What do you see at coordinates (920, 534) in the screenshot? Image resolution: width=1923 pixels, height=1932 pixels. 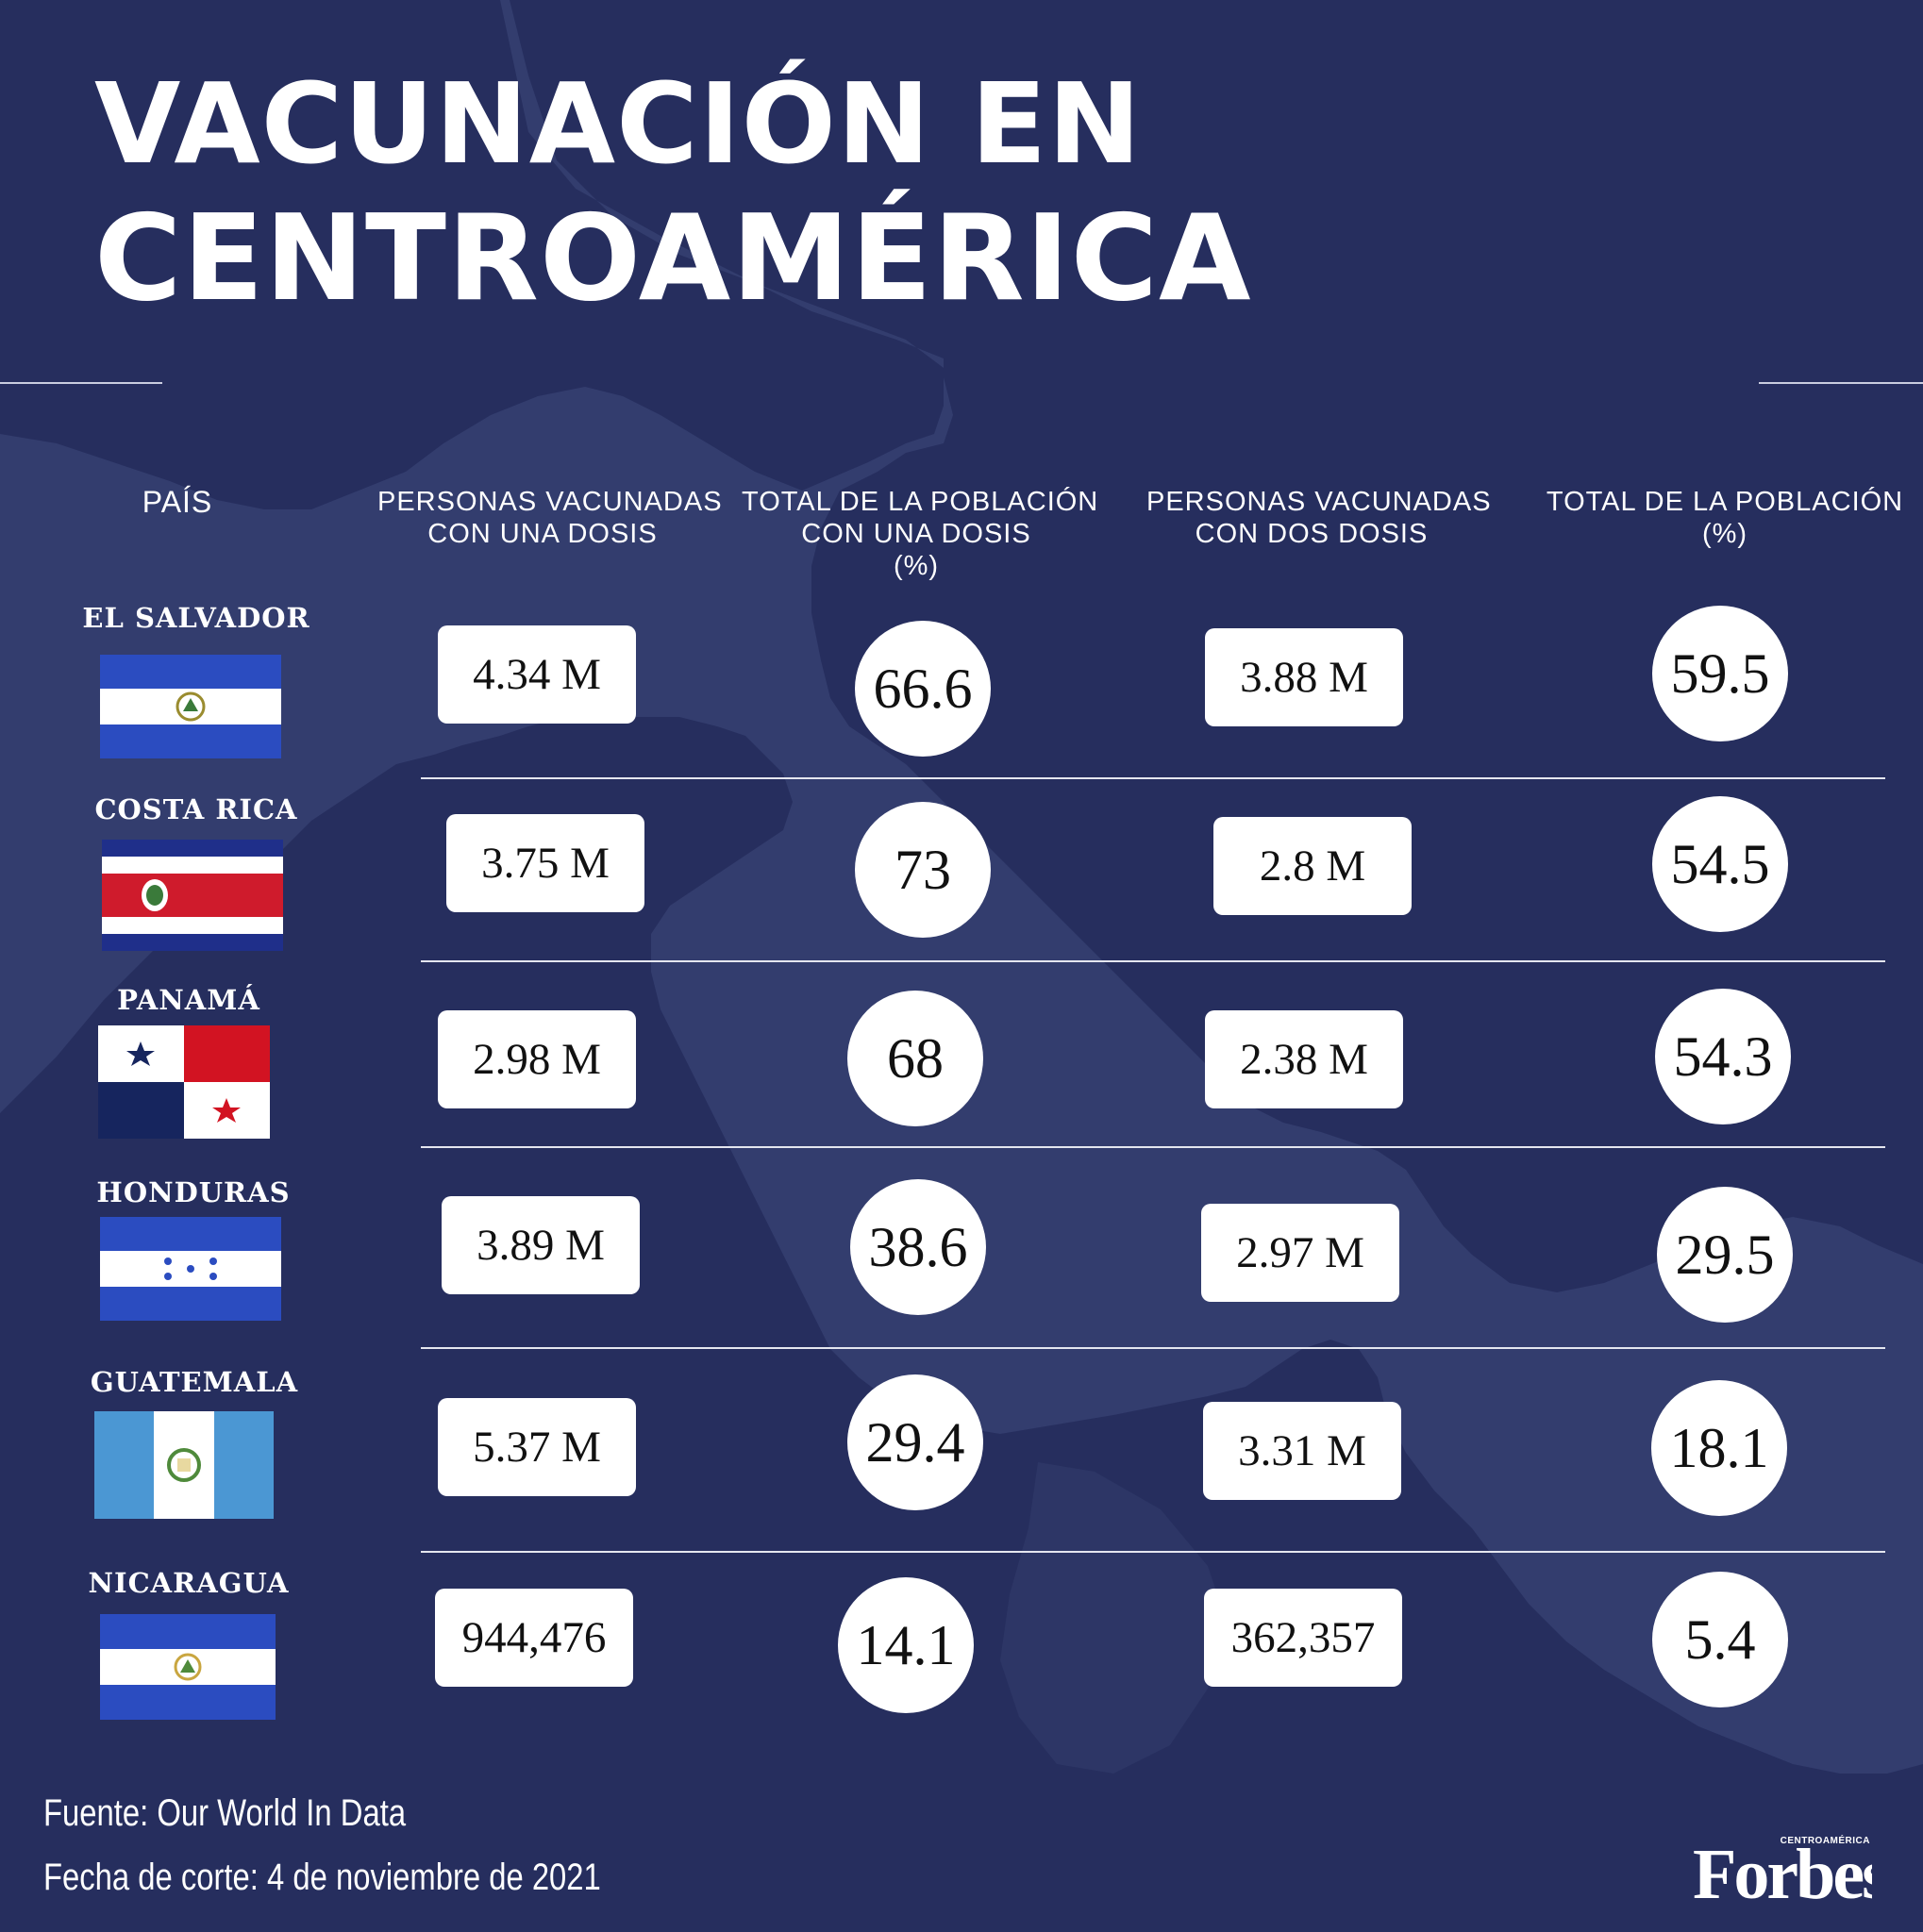 I see `header-one-dose-pct: TOTAL DE LA POBLACIÓN CON UNA DOSIS (%)` at bounding box center [920, 534].